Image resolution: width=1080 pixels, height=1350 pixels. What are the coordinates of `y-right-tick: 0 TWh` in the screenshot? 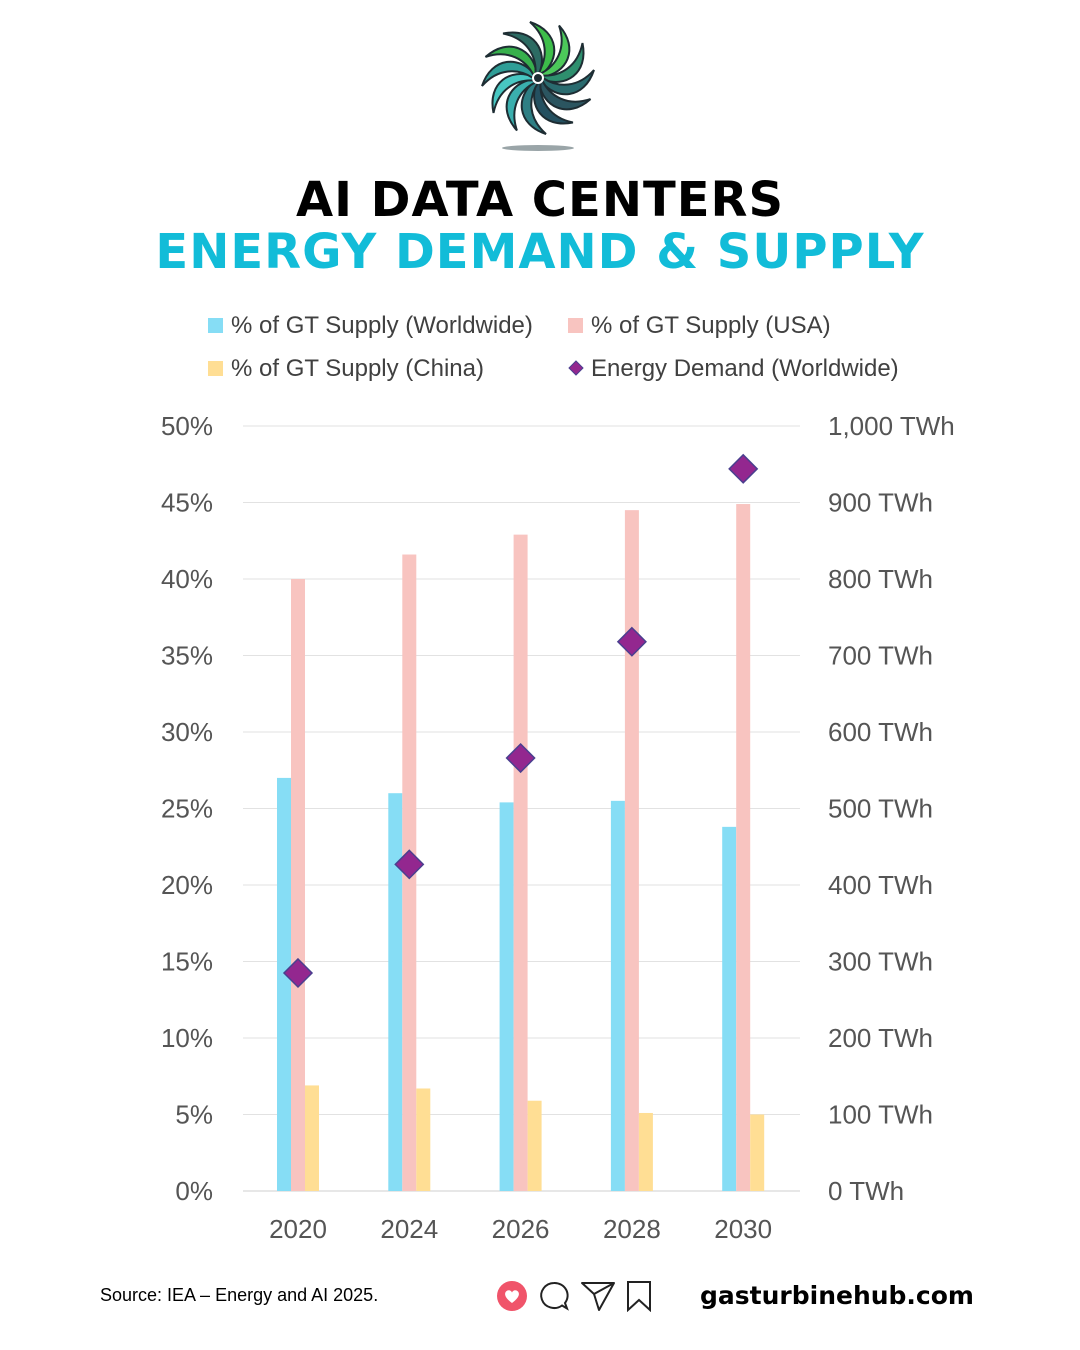 It's located at (866, 1191).